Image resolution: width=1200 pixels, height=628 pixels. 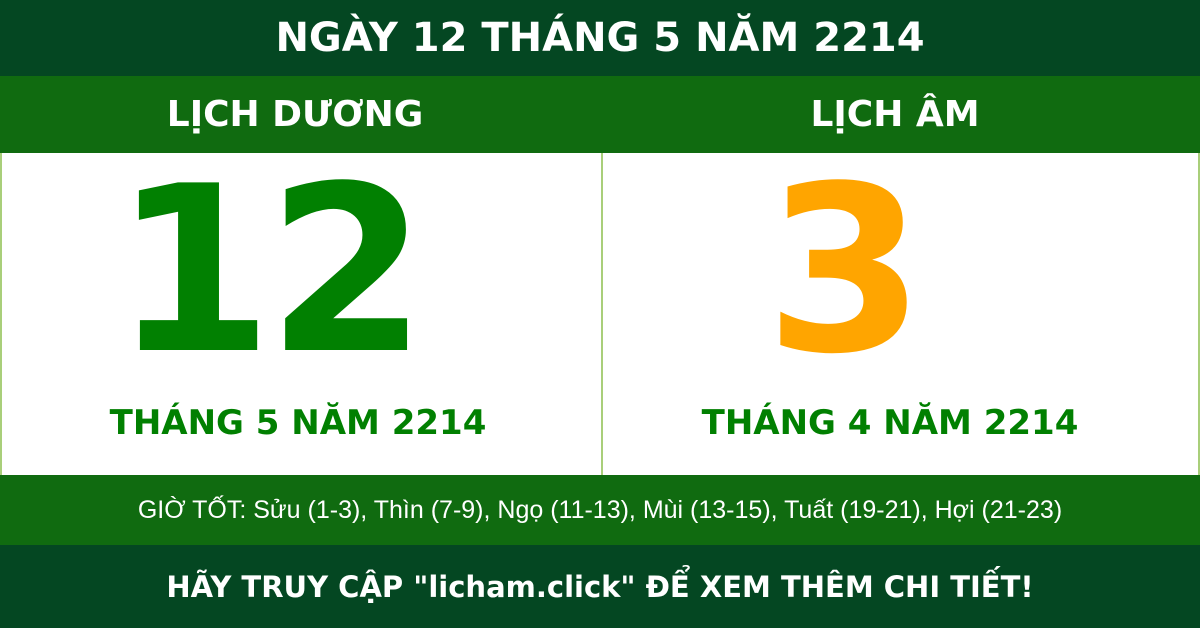 I want to click on lunar-day: 3, so click(x=844, y=272).